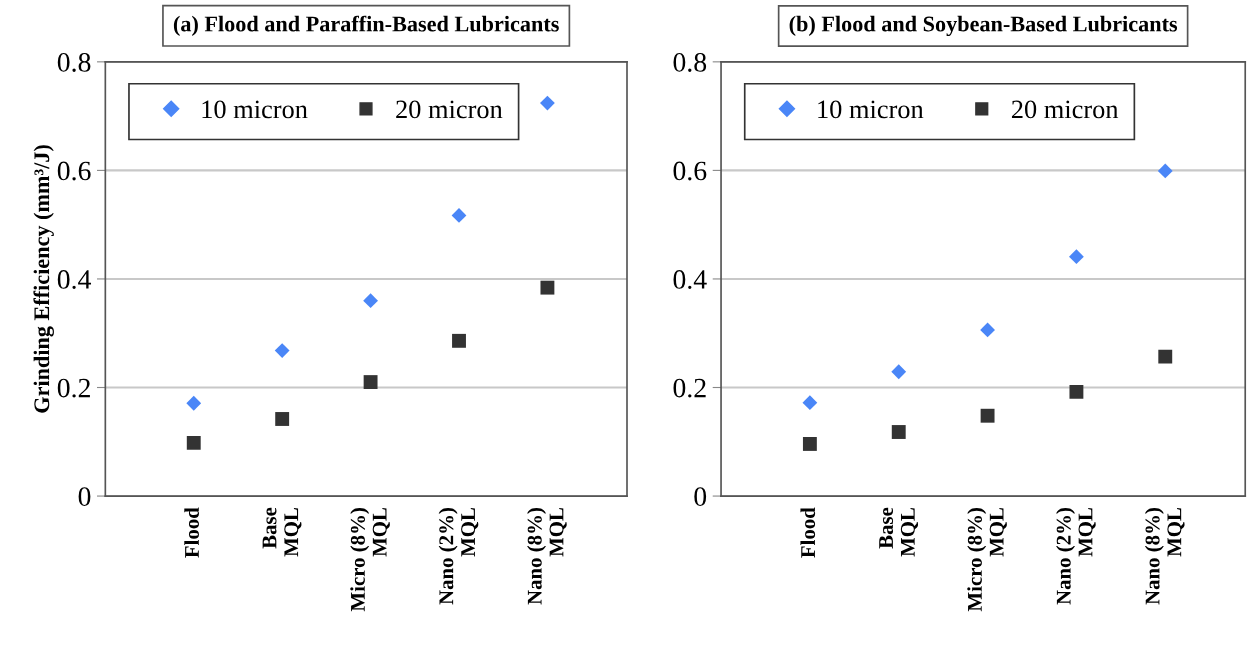  Describe the element at coordinates (366, 26) in the screenshot. I see `chart-title: (a) Flood and Paraffin-Based Lubricants` at that location.